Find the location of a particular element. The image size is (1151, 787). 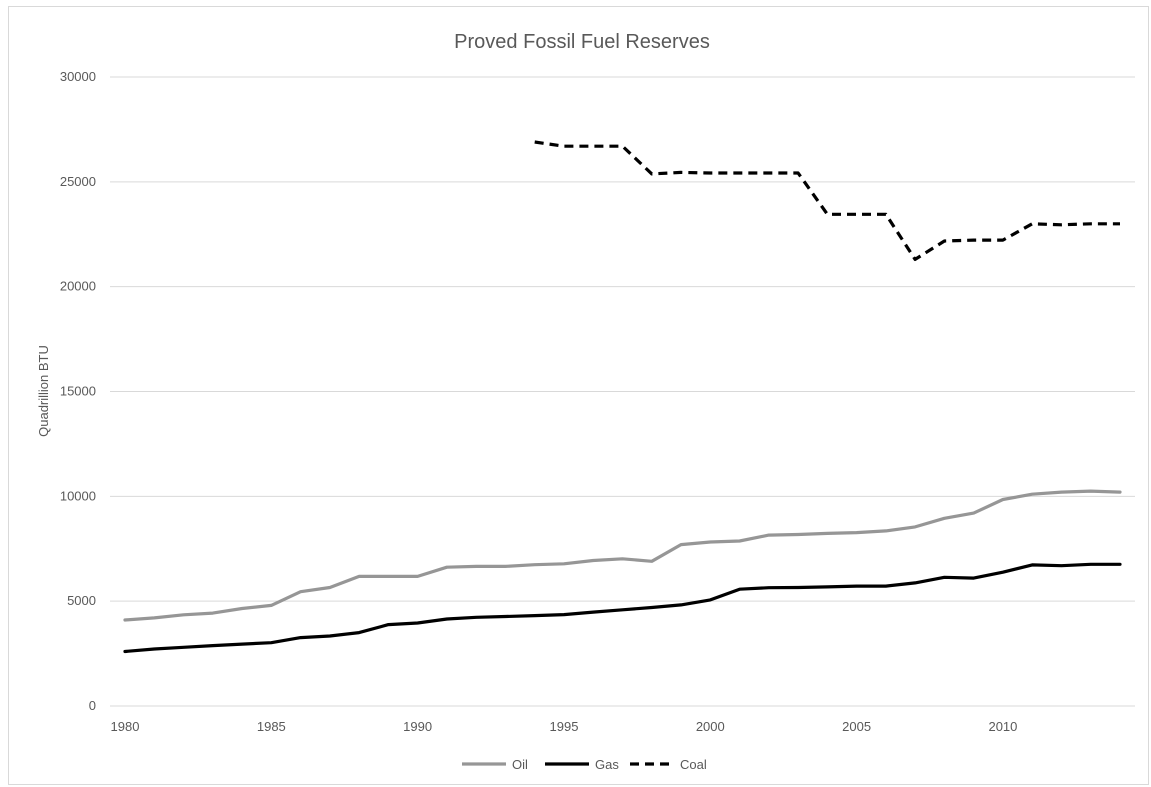

y-tick-label: 0 is located at coordinates (92, 705).